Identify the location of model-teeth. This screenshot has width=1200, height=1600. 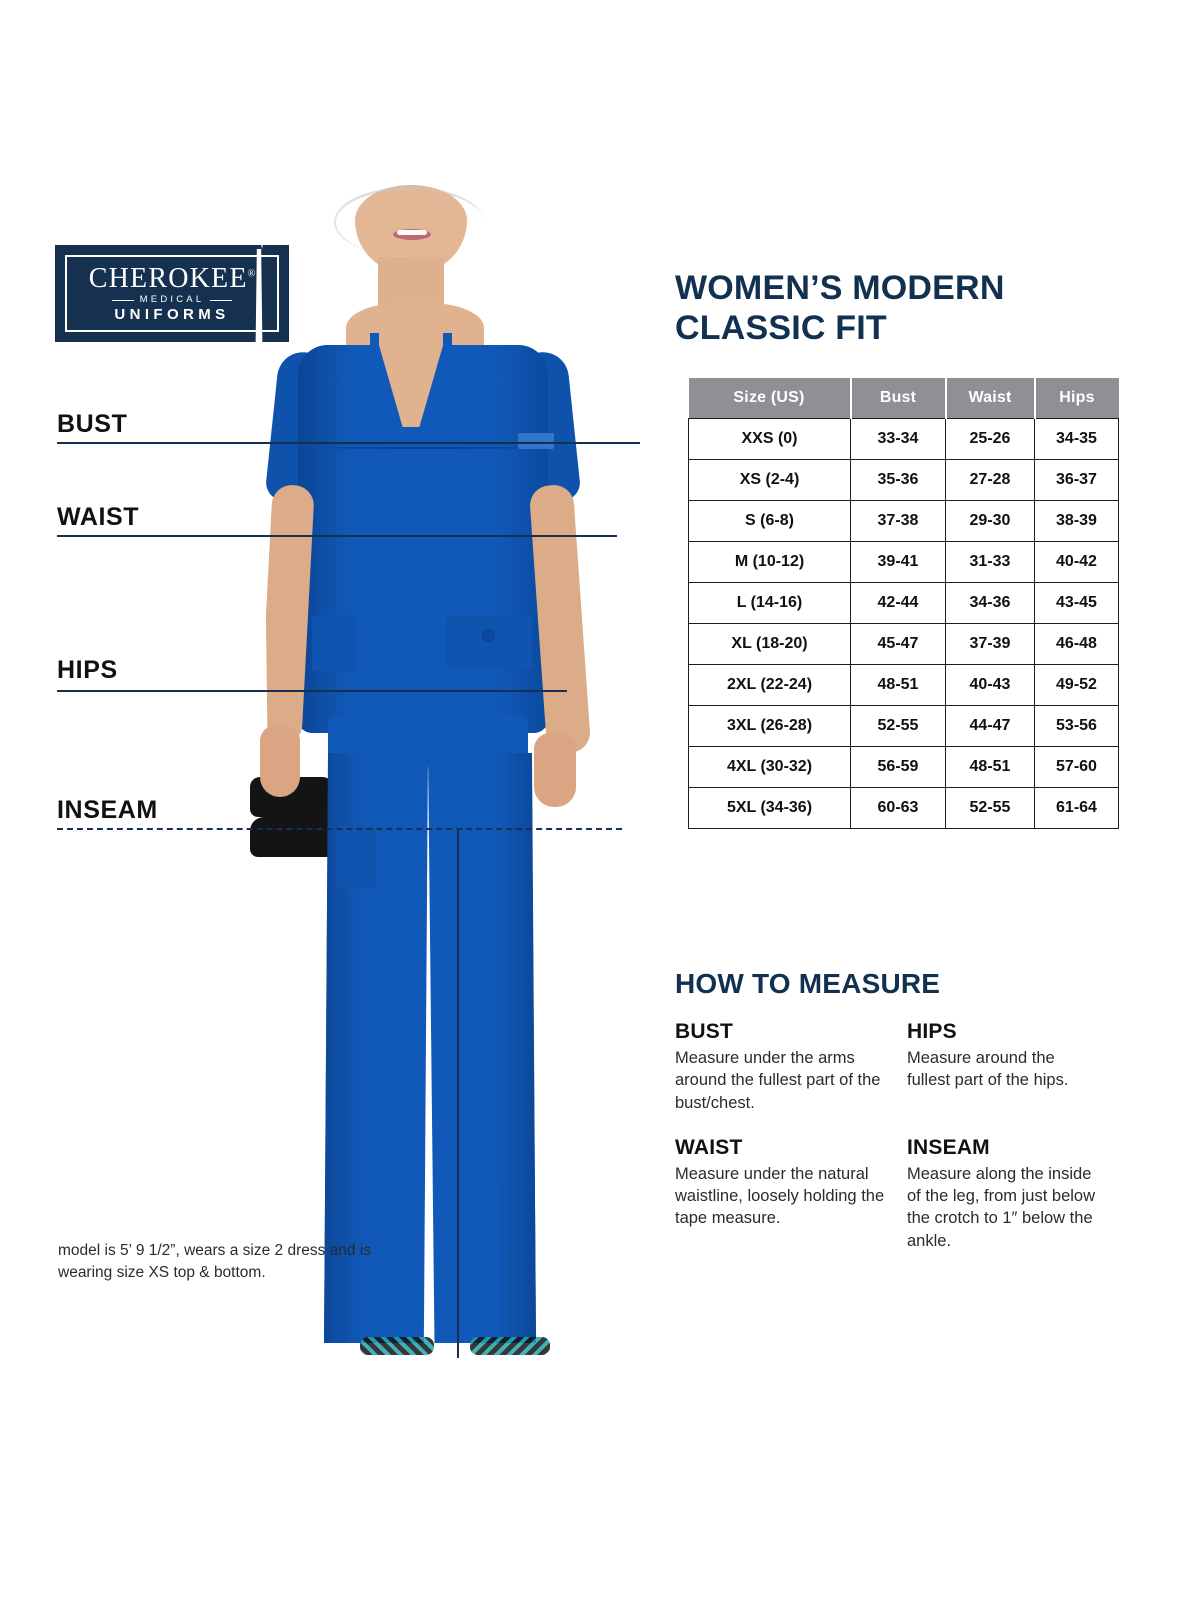
(412, 232).